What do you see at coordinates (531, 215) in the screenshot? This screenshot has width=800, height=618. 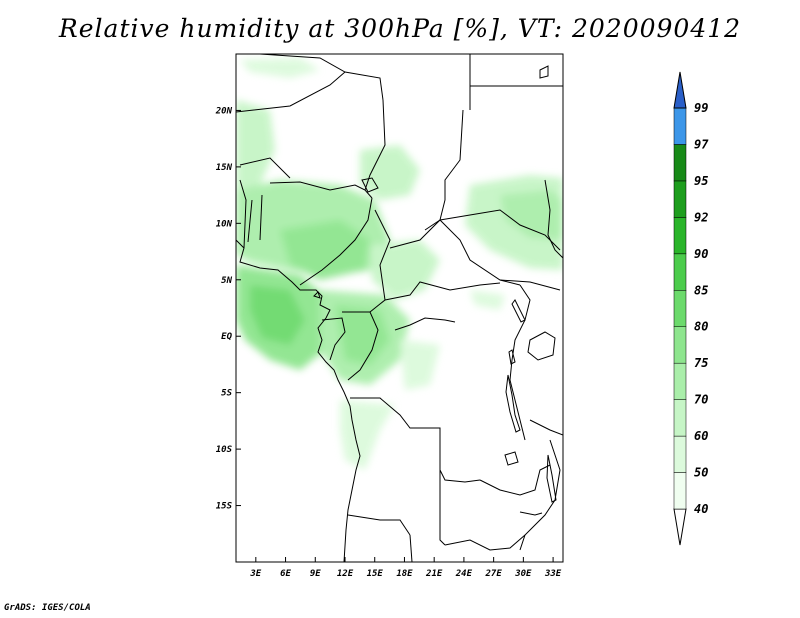 I see `humidity-patch-east-core` at bounding box center [531, 215].